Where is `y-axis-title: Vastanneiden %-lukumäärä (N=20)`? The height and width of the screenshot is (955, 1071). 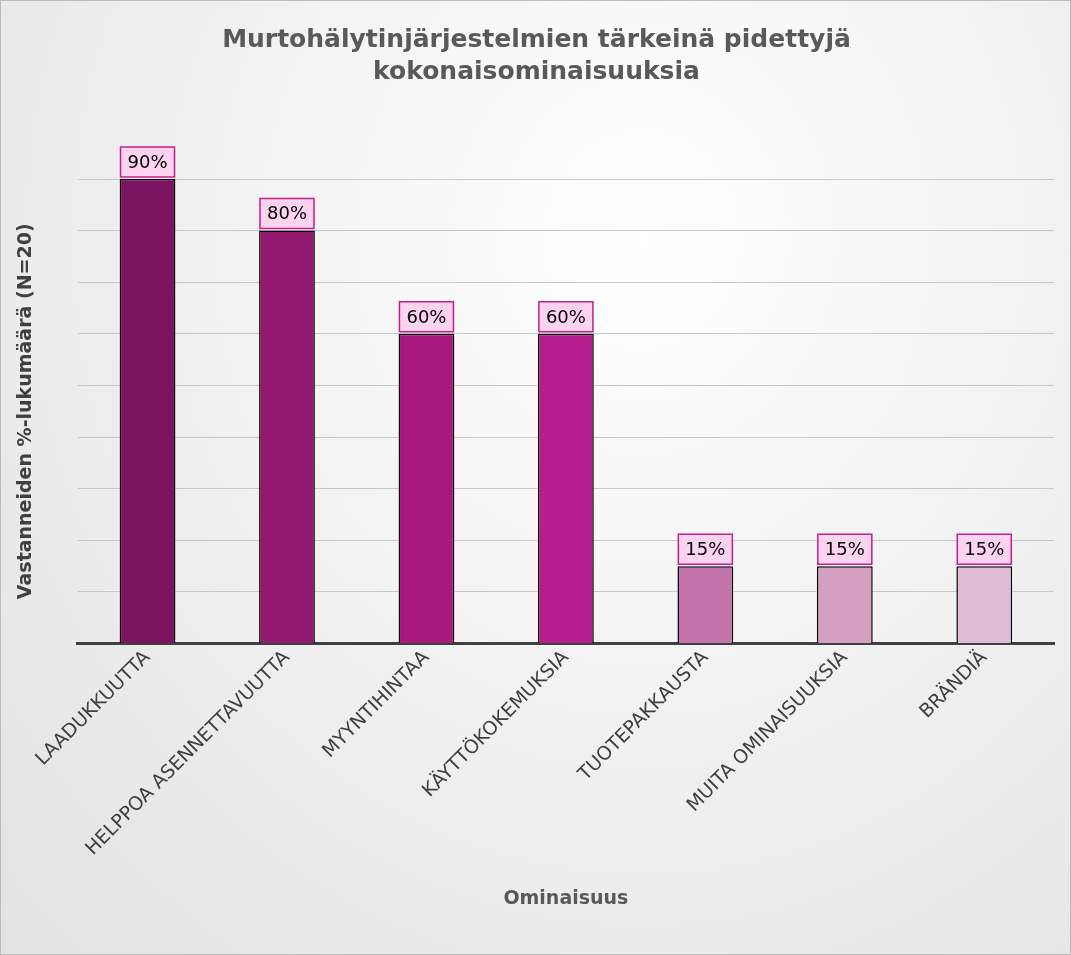 y-axis-title: Vastanneiden %-lukumäärä (N=20) is located at coordinates (24, 411).